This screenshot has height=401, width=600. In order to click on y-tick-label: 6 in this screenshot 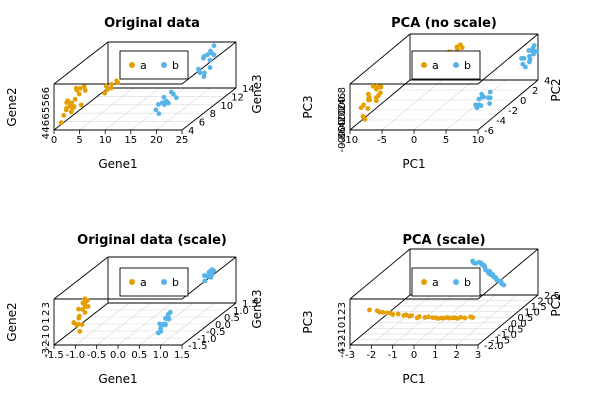, I will do `click(202, 123)`.